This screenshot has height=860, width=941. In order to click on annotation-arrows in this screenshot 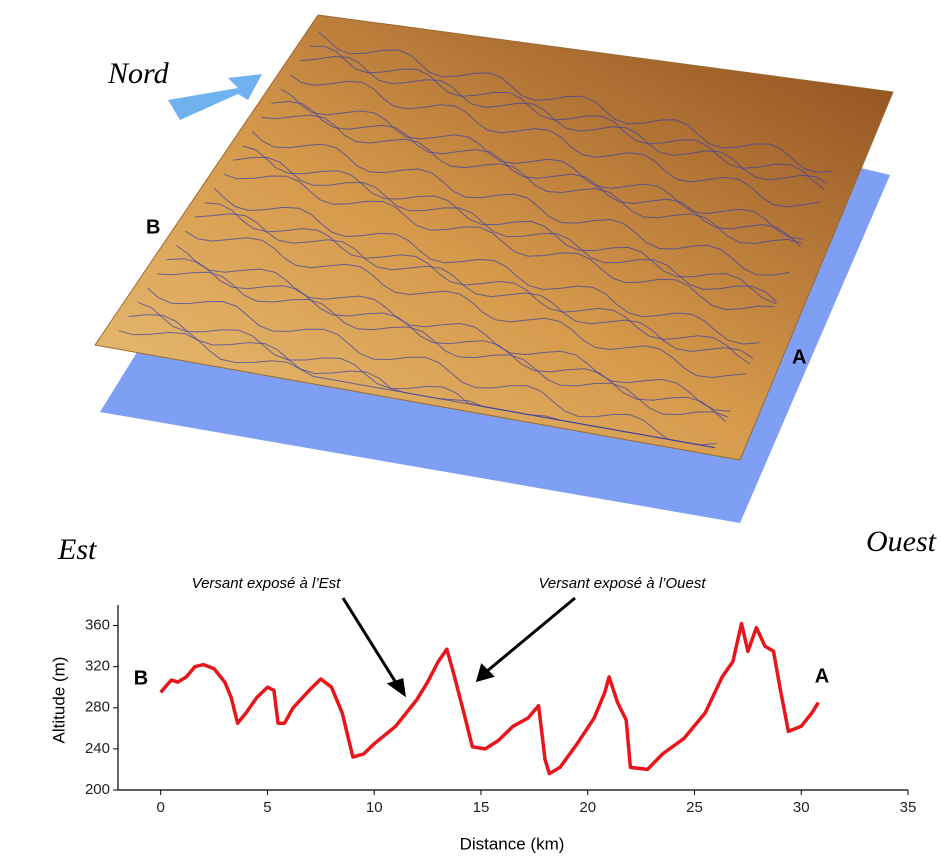, I will do `click(458, 647)`.